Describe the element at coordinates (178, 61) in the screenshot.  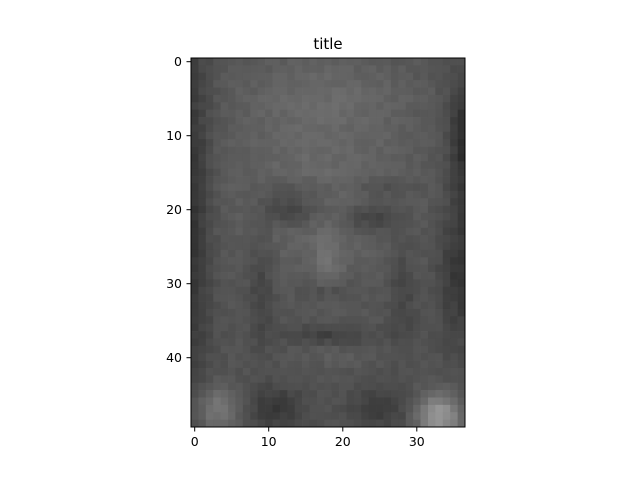
I see `y-tick-label: 0` at that location.